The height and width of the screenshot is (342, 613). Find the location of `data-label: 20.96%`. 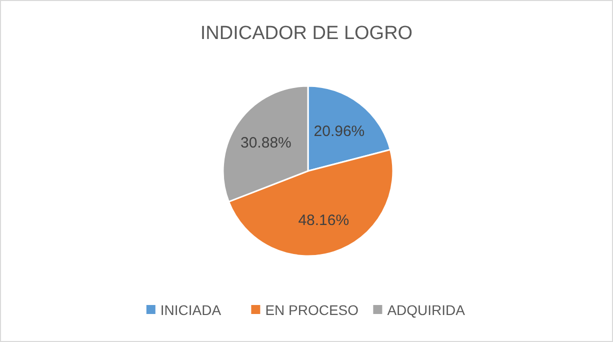

data-label: 20.96% is located at coordinates (339, 131).